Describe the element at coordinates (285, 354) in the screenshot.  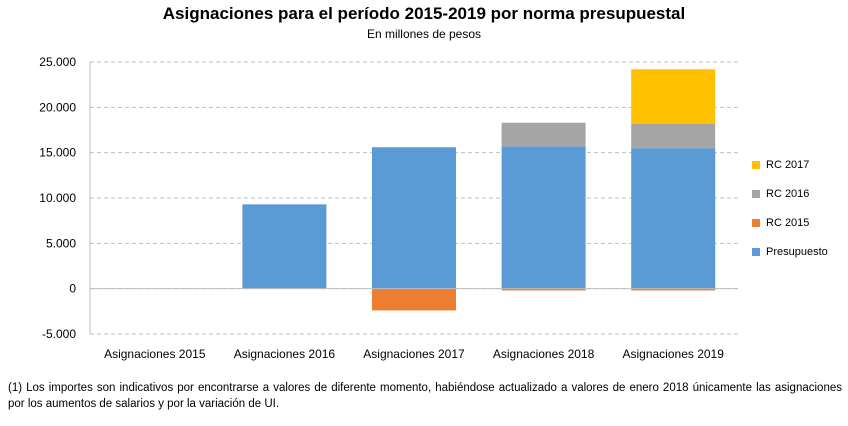
I see `x-tick-label: Asignaciones 2016` at that location.